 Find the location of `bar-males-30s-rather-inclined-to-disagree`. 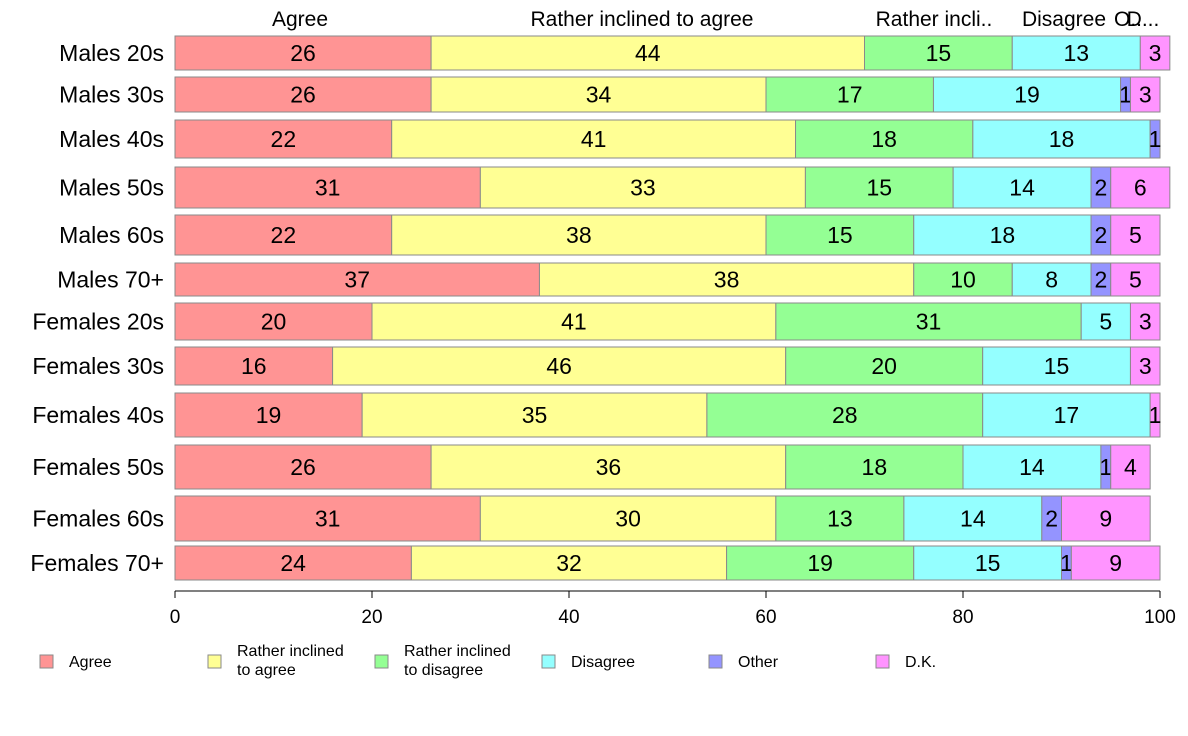

bar-males-30s-rather-inclined-to-disagree is located at coordinates (849, 94).